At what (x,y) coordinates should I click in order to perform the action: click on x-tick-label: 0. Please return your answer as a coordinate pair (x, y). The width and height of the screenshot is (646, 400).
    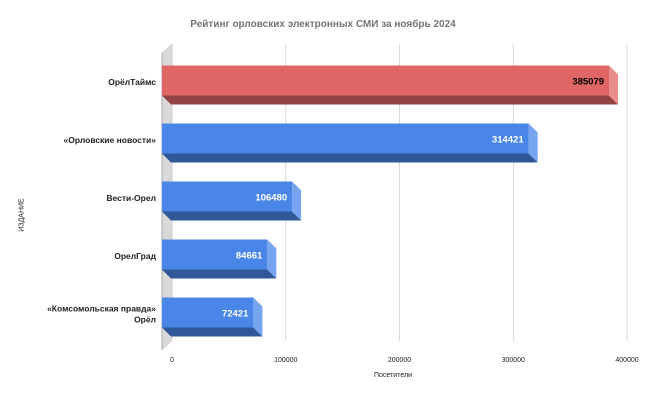
    Looking at the image, I should click on (172, 360).